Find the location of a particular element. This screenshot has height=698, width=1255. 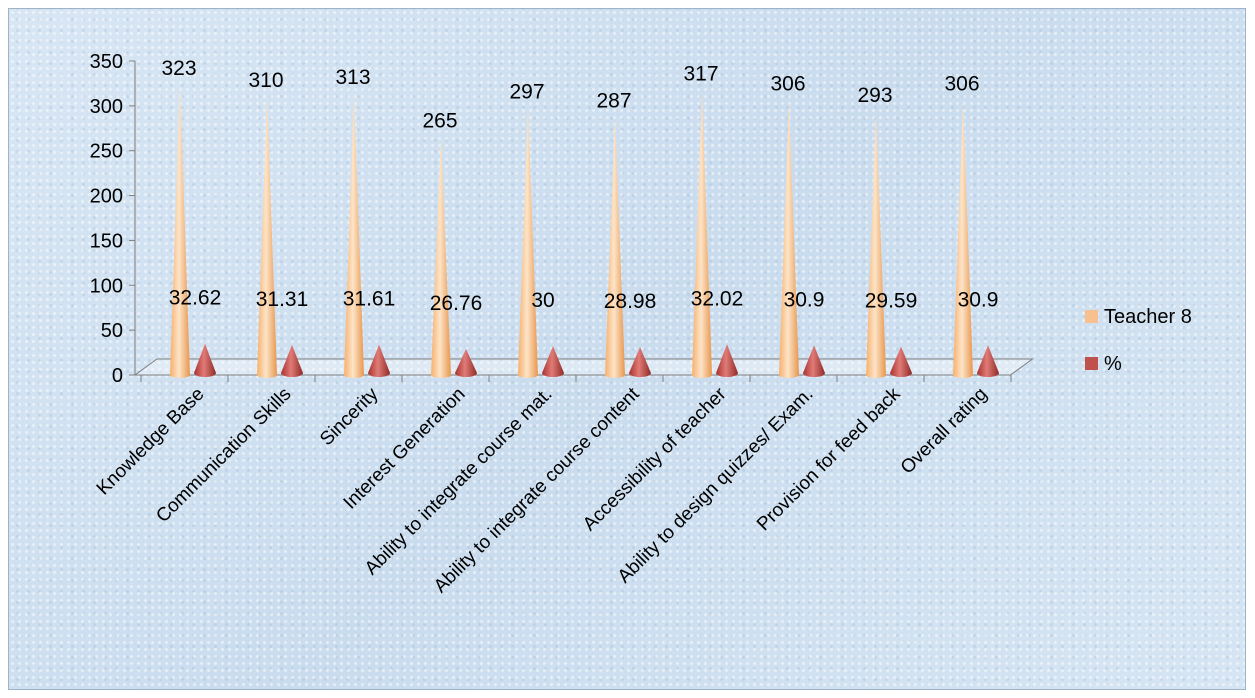

value-tick-label: 150 is located at coordinates (106, 241).